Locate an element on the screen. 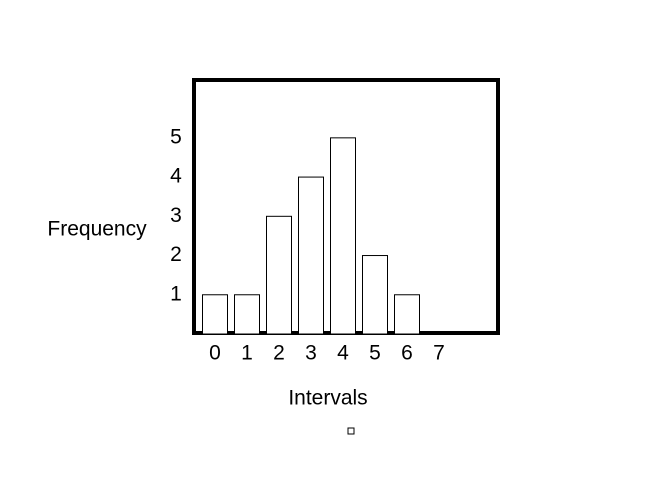 This screenshot has height=491, width=667. x-tick-label: 7 is located at coordinates (439, 353).